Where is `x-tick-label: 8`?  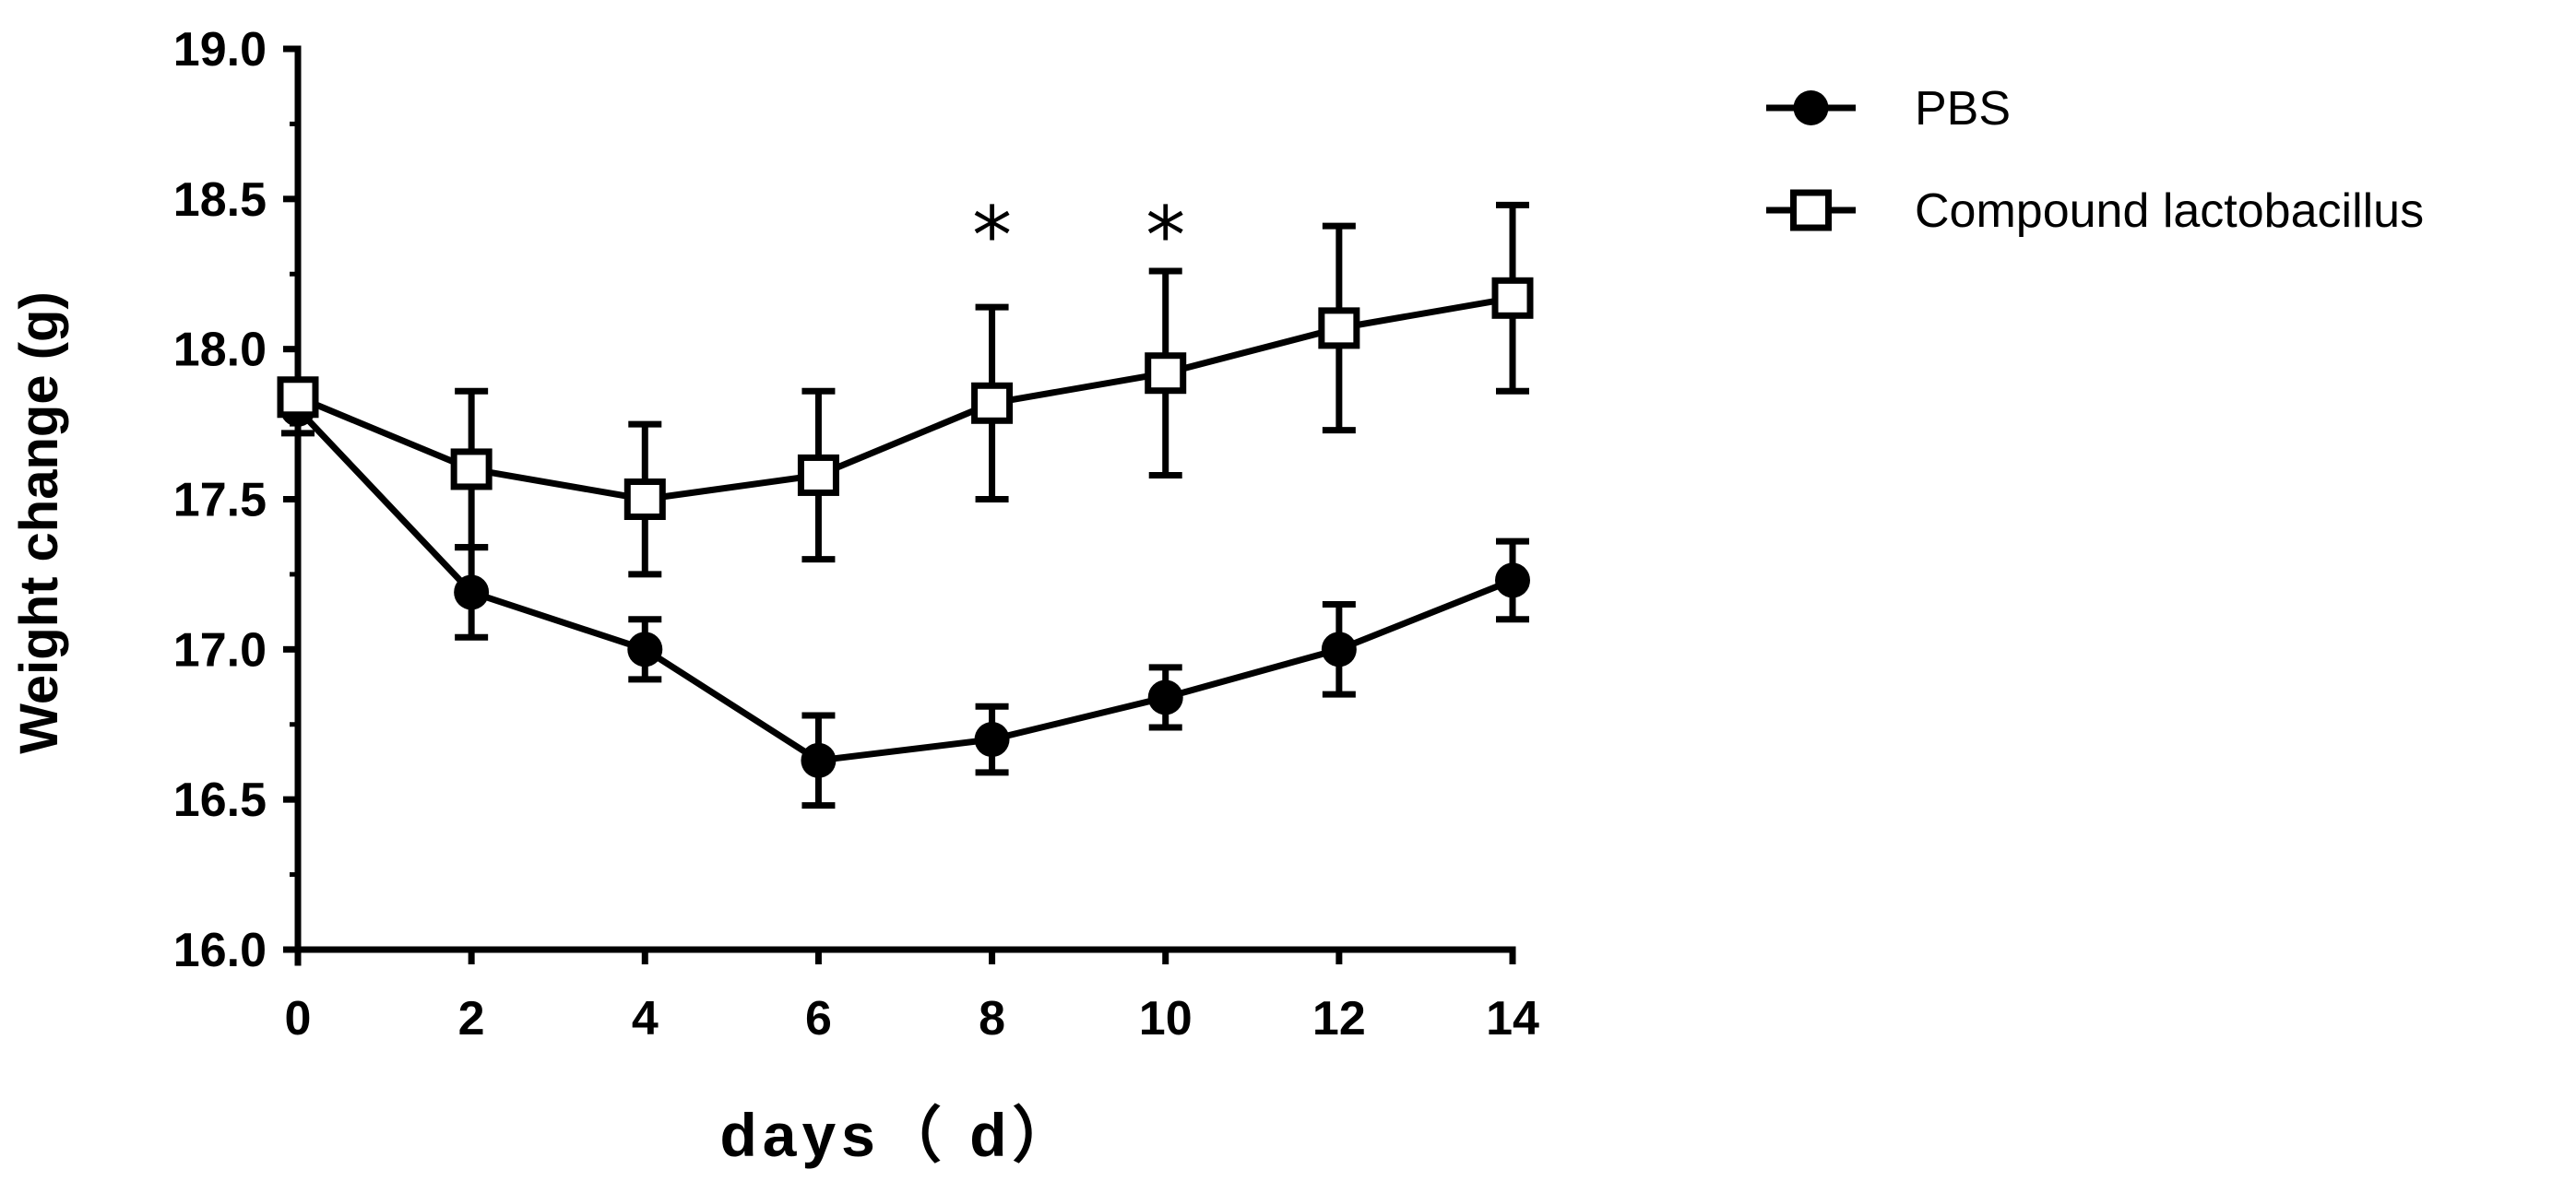
x-tick-label: 8 is located at coordinates (992, 1018).